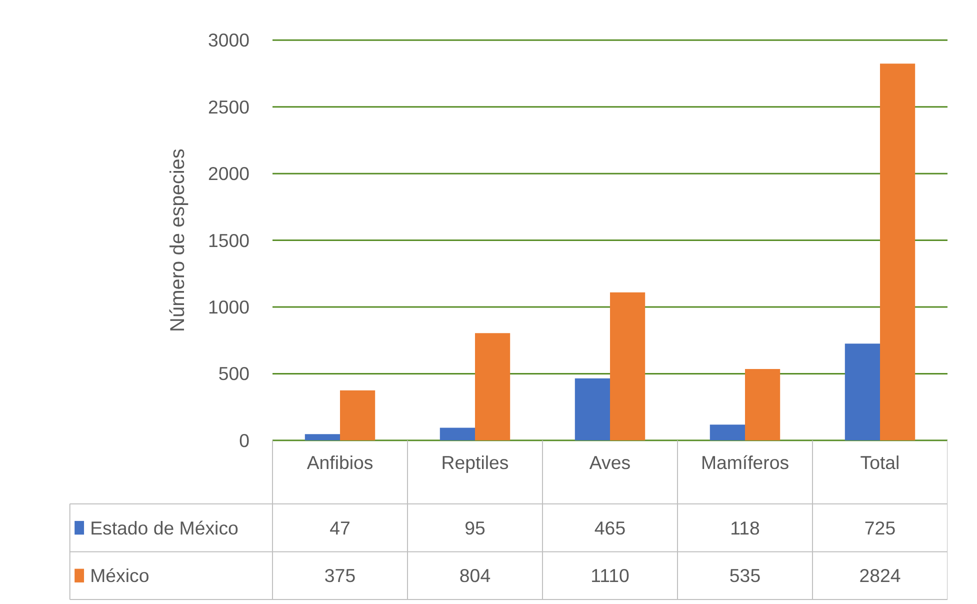 The height and width of the screenshot is (604, 977). What do you see at coordinates (880, 527) in the screenshot?
I see `data-label: 725` at bounding box center [880, 527].